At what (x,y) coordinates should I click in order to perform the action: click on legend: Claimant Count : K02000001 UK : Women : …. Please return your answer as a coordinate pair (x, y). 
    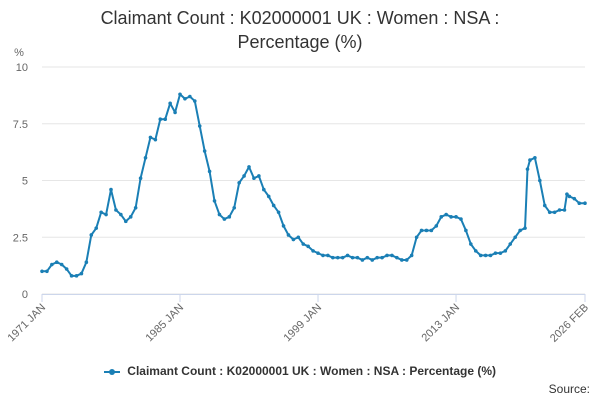
    Looking at the image, I should click on (300, 371).